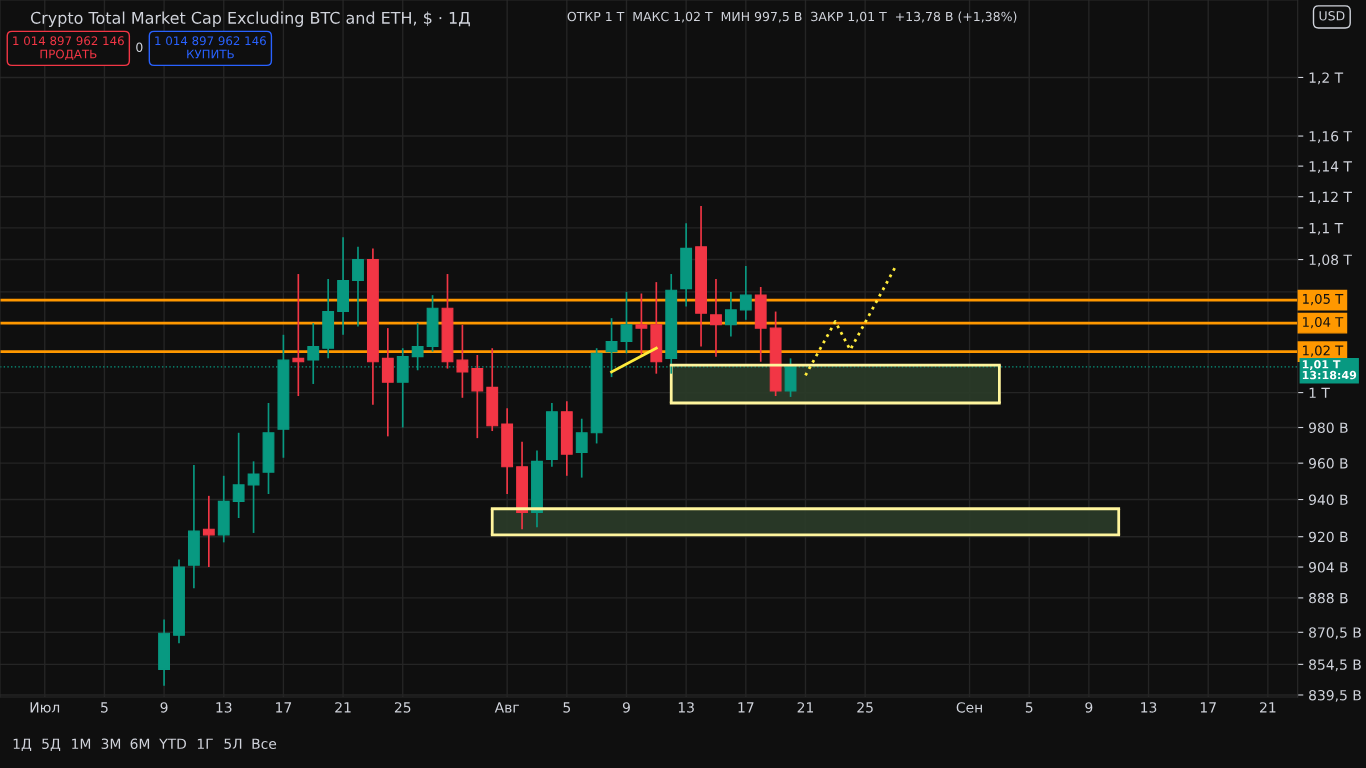 This screenshot has width=1366, height=768. I want to click on y-tick-label: 940 B, so click(1328, 500).